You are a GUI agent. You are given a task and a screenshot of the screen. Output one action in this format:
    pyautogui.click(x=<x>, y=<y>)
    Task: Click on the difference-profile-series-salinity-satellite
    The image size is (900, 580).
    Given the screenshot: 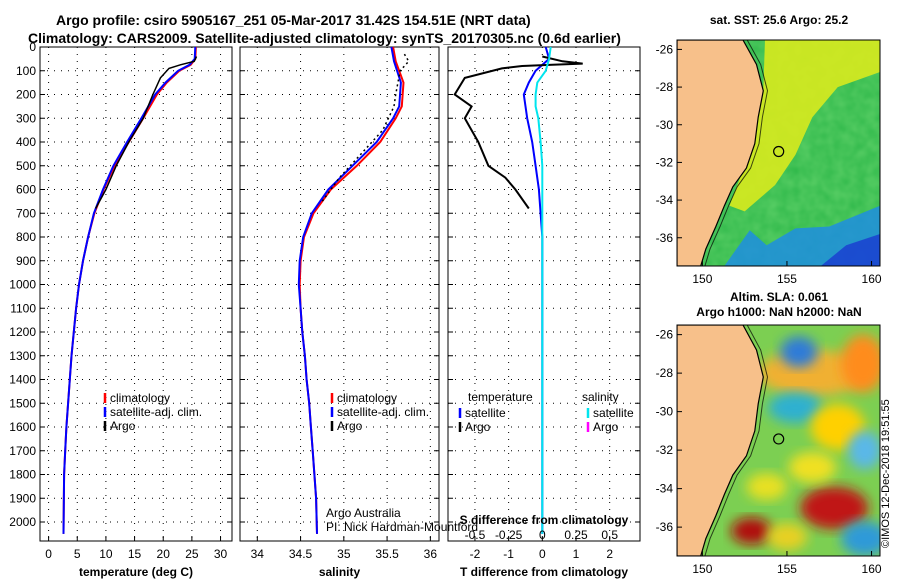 What is the action you would take?
    pyautogui.click(x=543, y=290)
    